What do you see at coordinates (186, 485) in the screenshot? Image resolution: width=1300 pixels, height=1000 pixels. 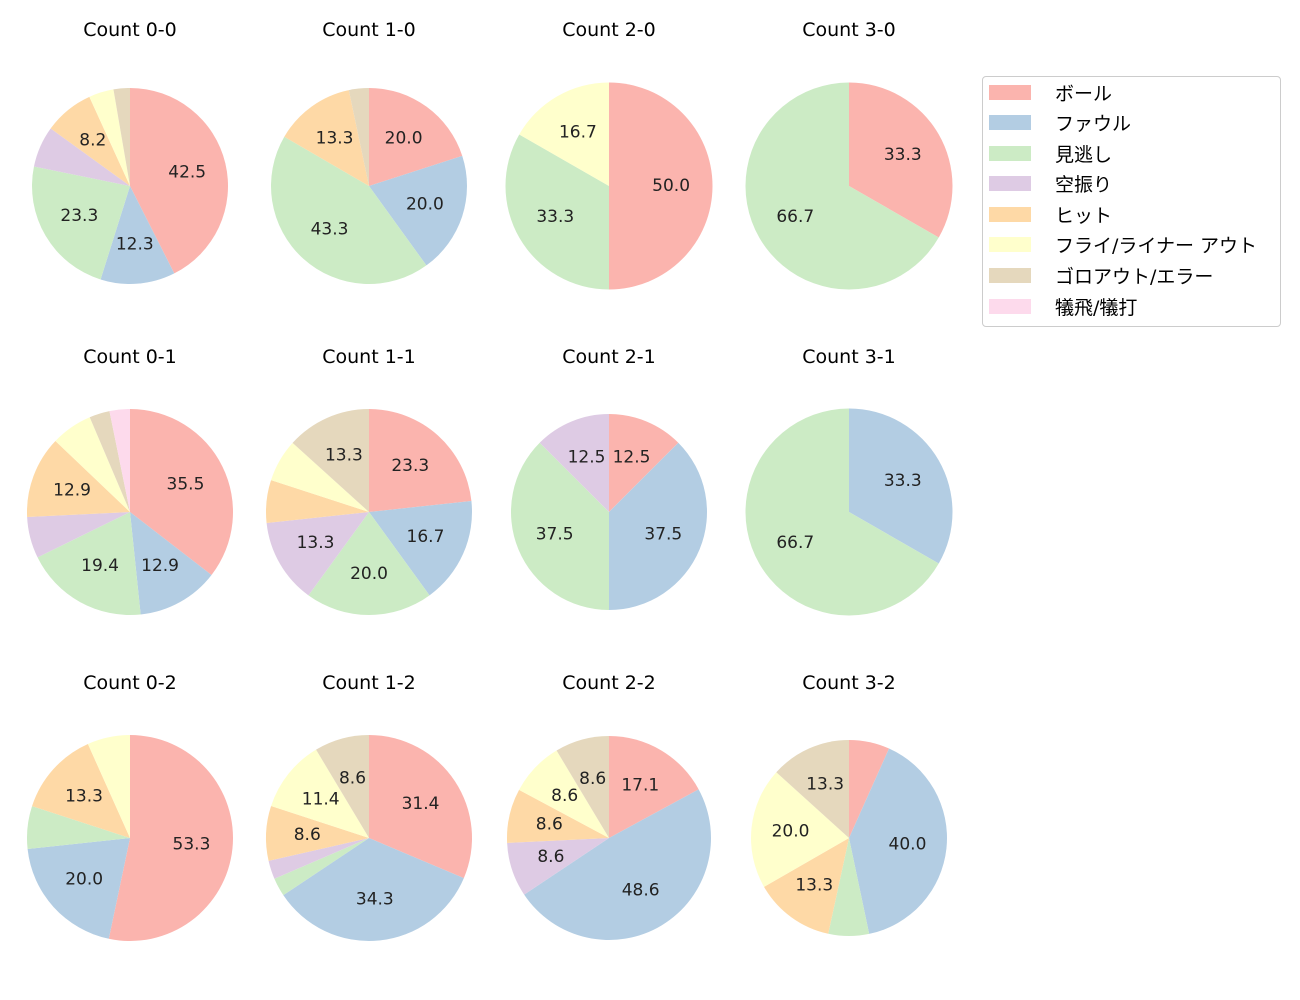 I see `slice-label: 35.5` at bounding box center [186, 485].